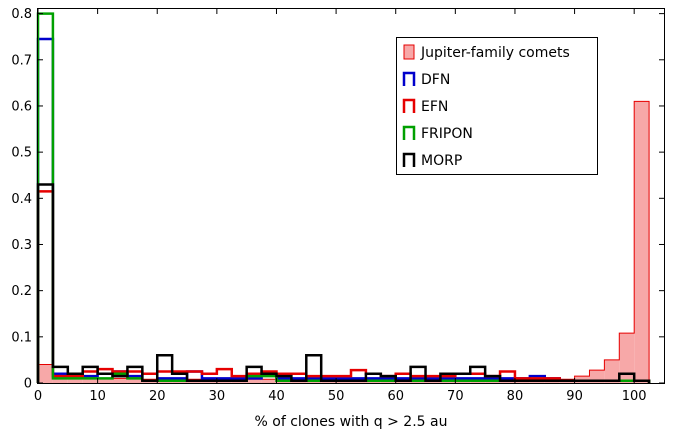 The width and height of the screenshot is (677, 439). Describe the element at coordinates (634, 396) in the screenshot. I see `x-tick-label: 100` at that location.